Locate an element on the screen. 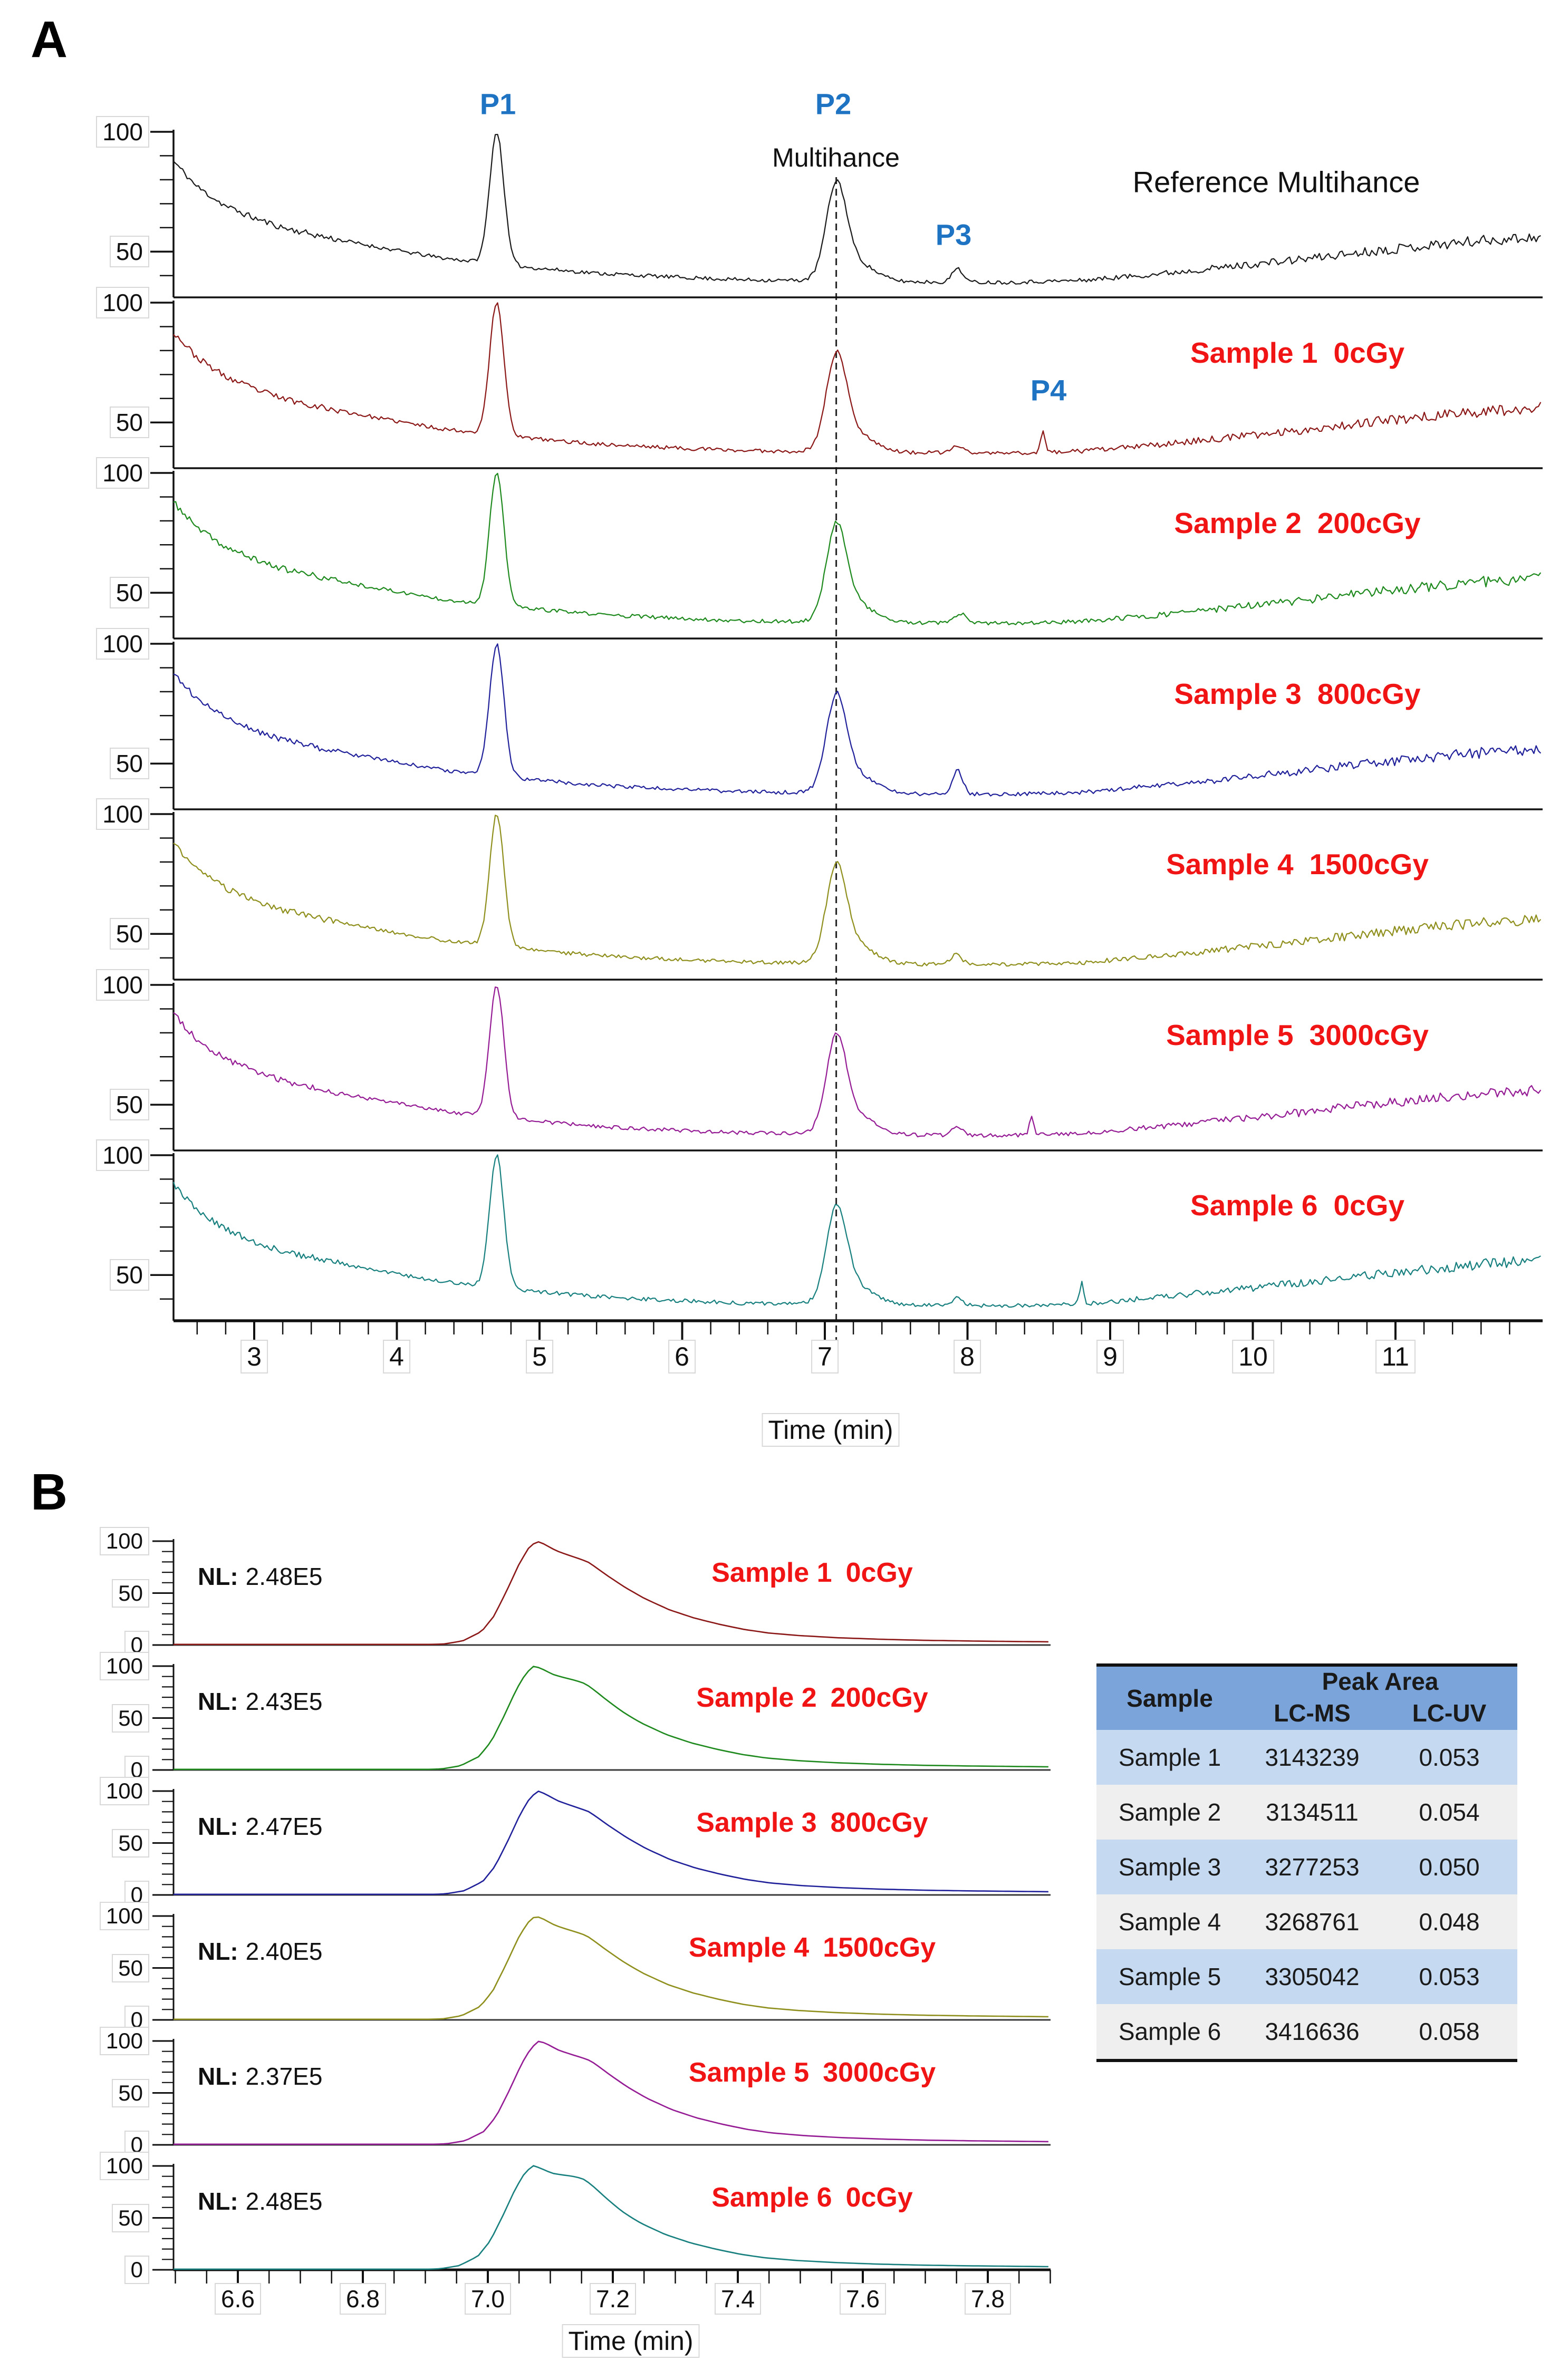 The height and width of the screenshot is (2380, 1550). x-axis-title-b: Time (min) is located at coordinates (631, 2341).